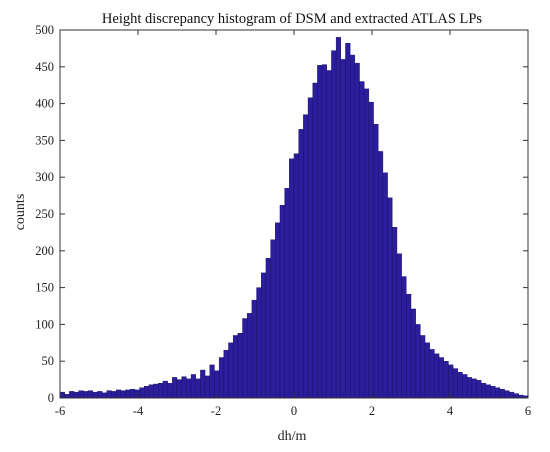 Image resolution: width=550 pixels, height=452 pixels. Describe the element at coordinates (44, 177) in the screenshot. I see `y-tick-label: 300` at that location.